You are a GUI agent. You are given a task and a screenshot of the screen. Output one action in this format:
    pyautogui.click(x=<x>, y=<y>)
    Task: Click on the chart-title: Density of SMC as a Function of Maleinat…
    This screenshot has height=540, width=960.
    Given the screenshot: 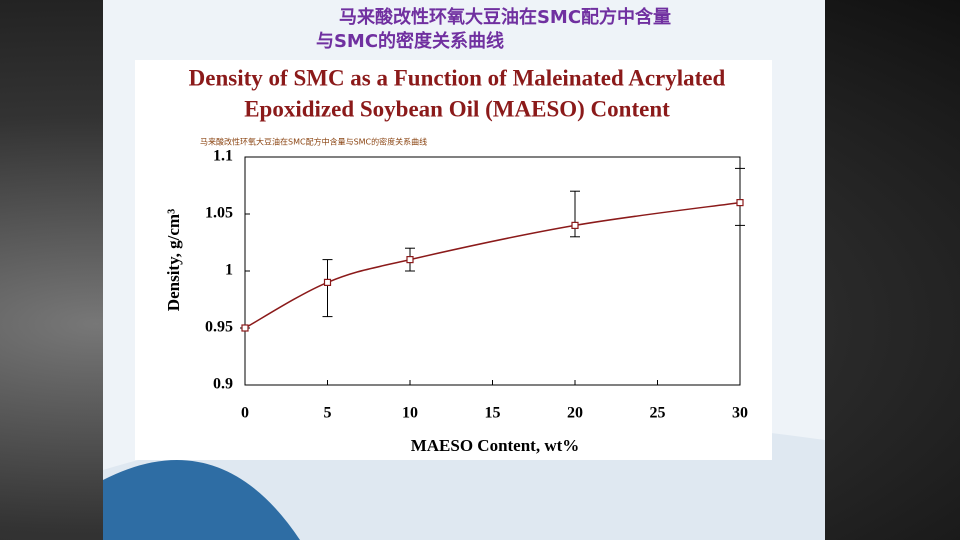 What is the action you would take?
    pyautogui.click(x=457, y=77)
    